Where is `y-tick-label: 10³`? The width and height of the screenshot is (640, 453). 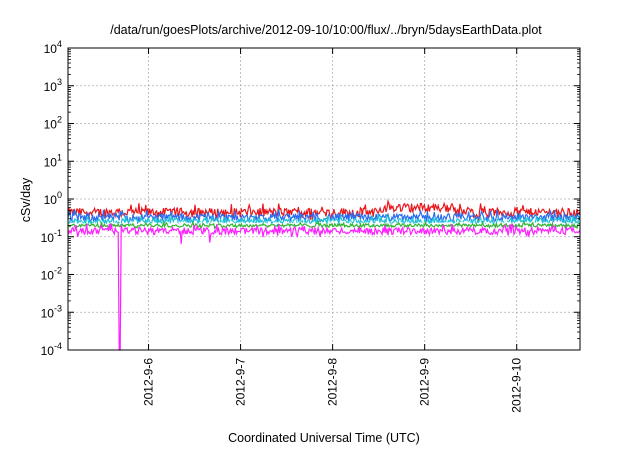
y-tick-label: 10³ is located at coordinates (53, 85).